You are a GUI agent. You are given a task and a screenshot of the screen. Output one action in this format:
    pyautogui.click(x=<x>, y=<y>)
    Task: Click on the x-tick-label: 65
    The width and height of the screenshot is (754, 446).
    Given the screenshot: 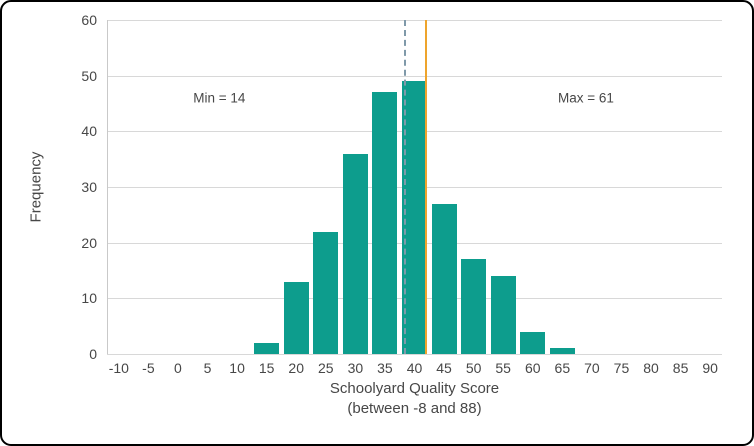 What is the action you would take?
    pyautogui.click(x=562, y=368)
    